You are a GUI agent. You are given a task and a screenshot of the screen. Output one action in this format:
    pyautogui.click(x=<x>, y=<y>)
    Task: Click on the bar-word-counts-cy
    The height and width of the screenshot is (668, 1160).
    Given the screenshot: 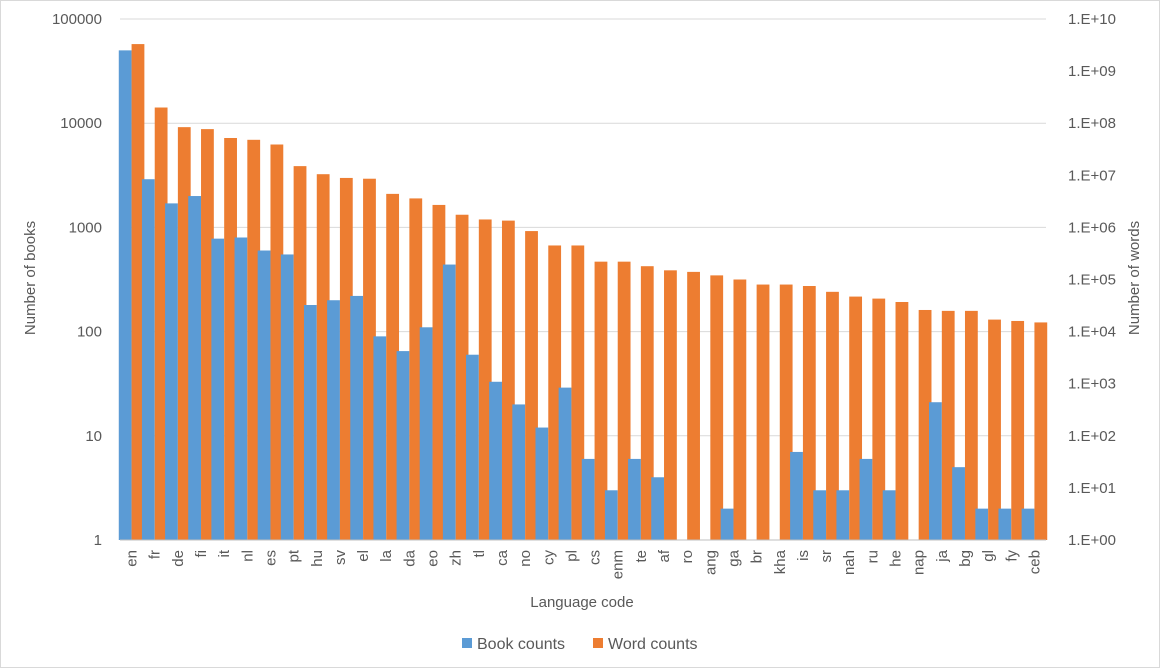 What is the action you would take?
    pyautogui.click(x=555, y=392)
    